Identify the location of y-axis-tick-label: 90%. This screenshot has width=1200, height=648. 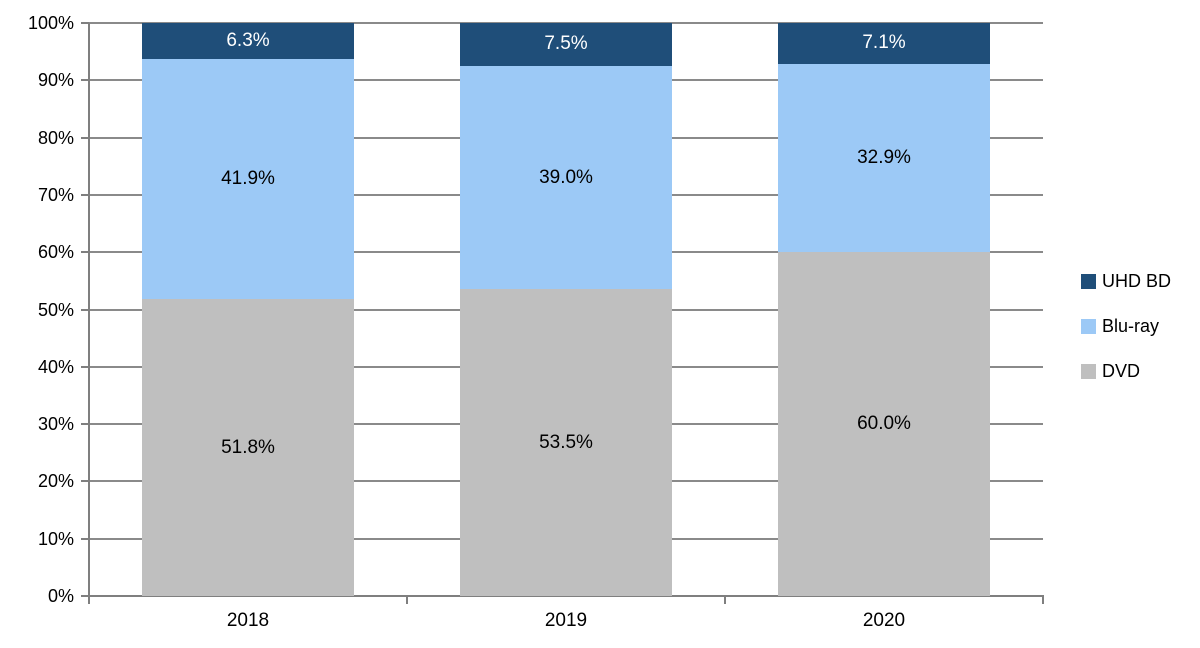
(55, 80).